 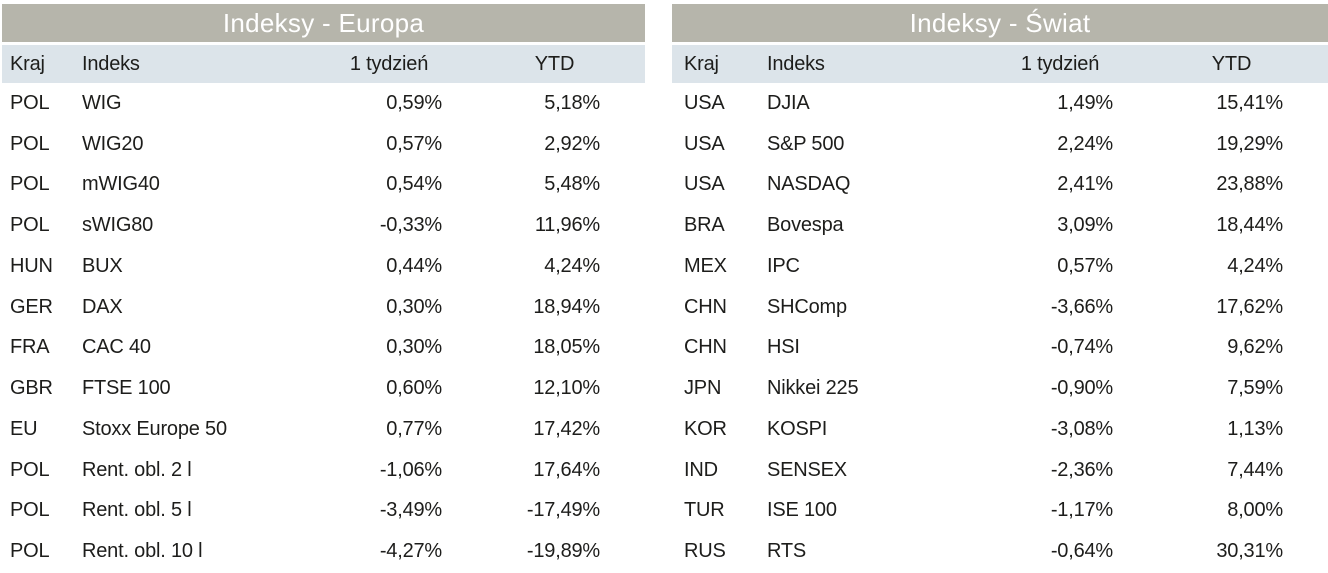 I want to click on table-title-europa: Indeksy - Europa, so click(x=323, y=23).